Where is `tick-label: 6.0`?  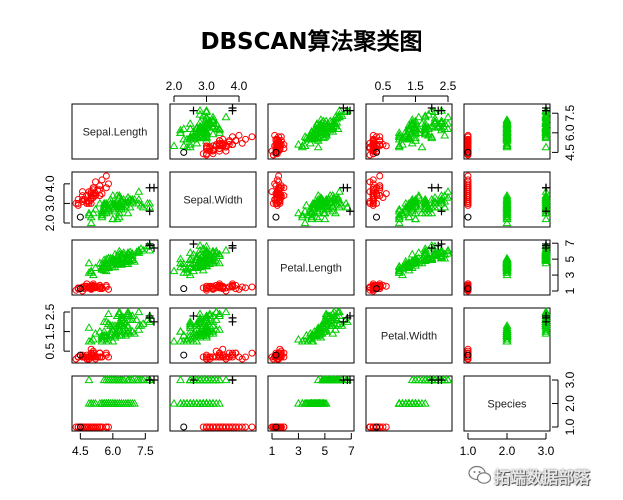
tick-label: 6.0 is located at coordinates (570, 132).